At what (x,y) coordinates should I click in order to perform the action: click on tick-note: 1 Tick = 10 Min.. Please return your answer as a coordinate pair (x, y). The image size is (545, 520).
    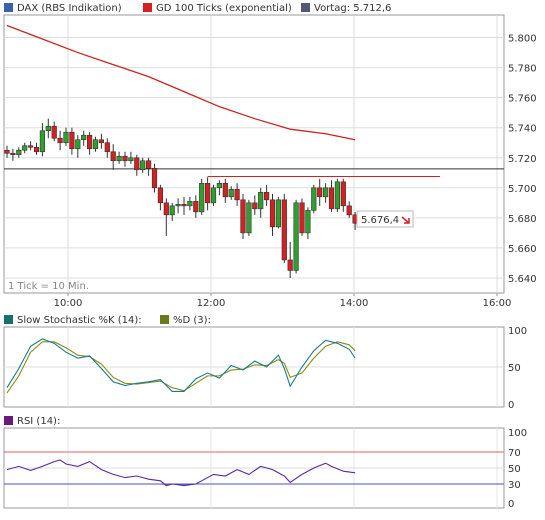
    Looking at the image, I should click on (48, 286).